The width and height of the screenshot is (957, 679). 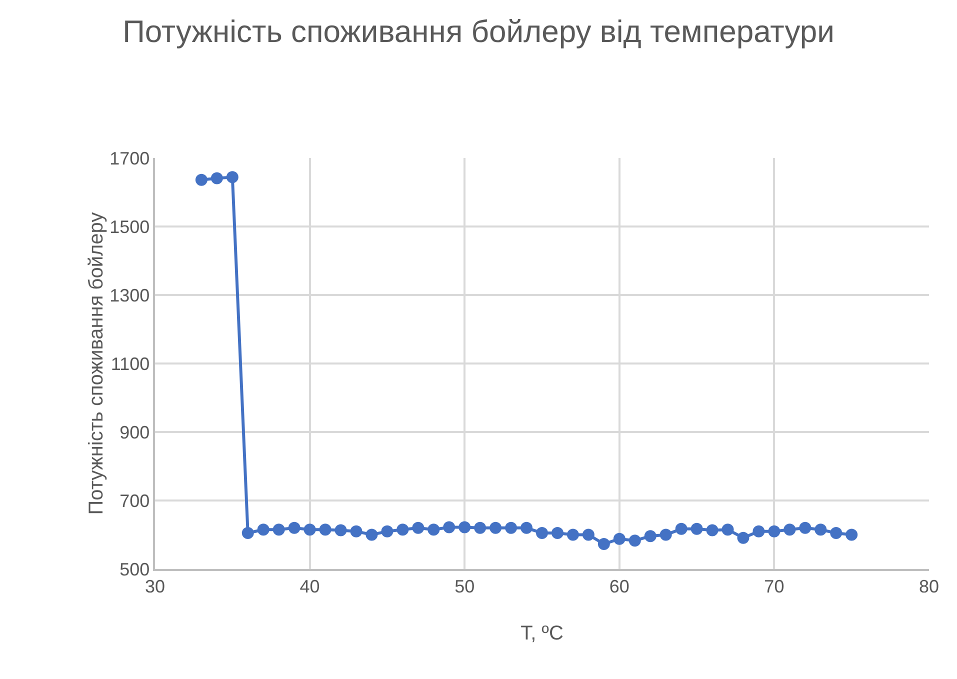 I want to click on y-tick-label: 1100, so click(x=130, y=364).